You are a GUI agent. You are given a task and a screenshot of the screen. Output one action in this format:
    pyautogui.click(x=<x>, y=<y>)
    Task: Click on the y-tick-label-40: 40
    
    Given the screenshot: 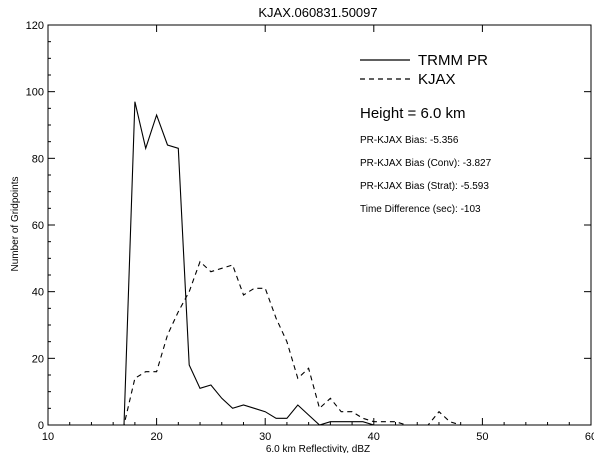 What is the action you would take?
    pyautogui.click(x=38, y=293)
    